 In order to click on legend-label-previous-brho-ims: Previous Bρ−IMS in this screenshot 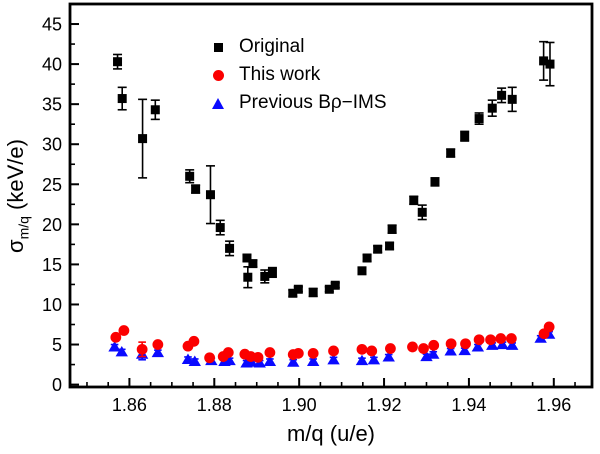, I will do `click(313, 102)`.